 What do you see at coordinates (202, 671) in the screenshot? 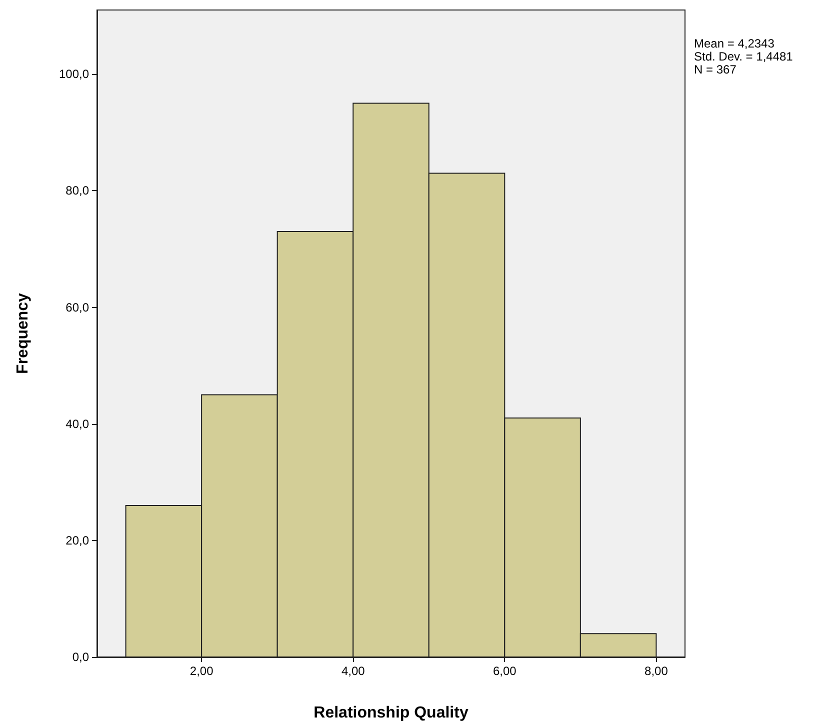
I see `x-tick-label: 2,00` at bounding box center [202, 671].